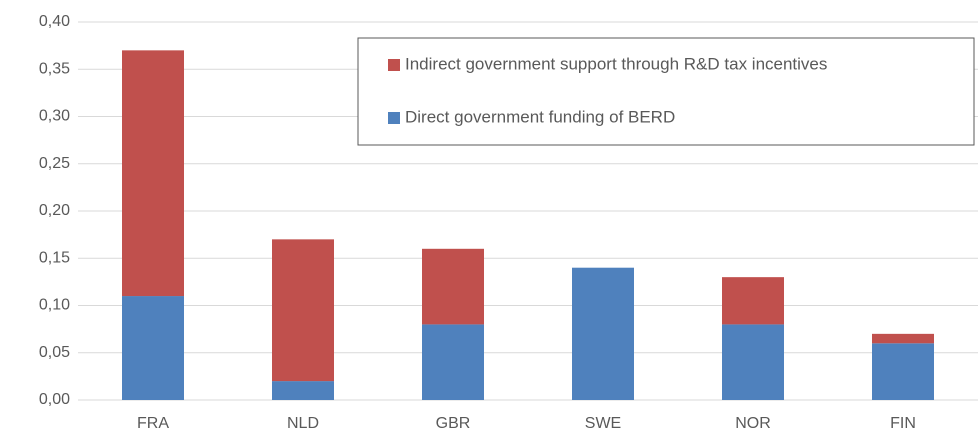 The width and height of the screenshot is (978, 440). Describe the element at coordinates (540, 116) in the screenshot. I see `legend-label: Direct government funding of BERD` at that location.